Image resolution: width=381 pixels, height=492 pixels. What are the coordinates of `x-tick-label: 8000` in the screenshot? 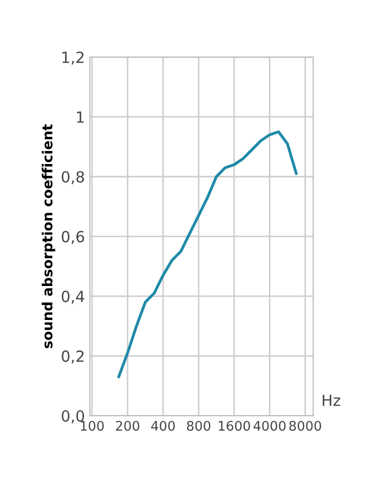 It's located at (305, 425).